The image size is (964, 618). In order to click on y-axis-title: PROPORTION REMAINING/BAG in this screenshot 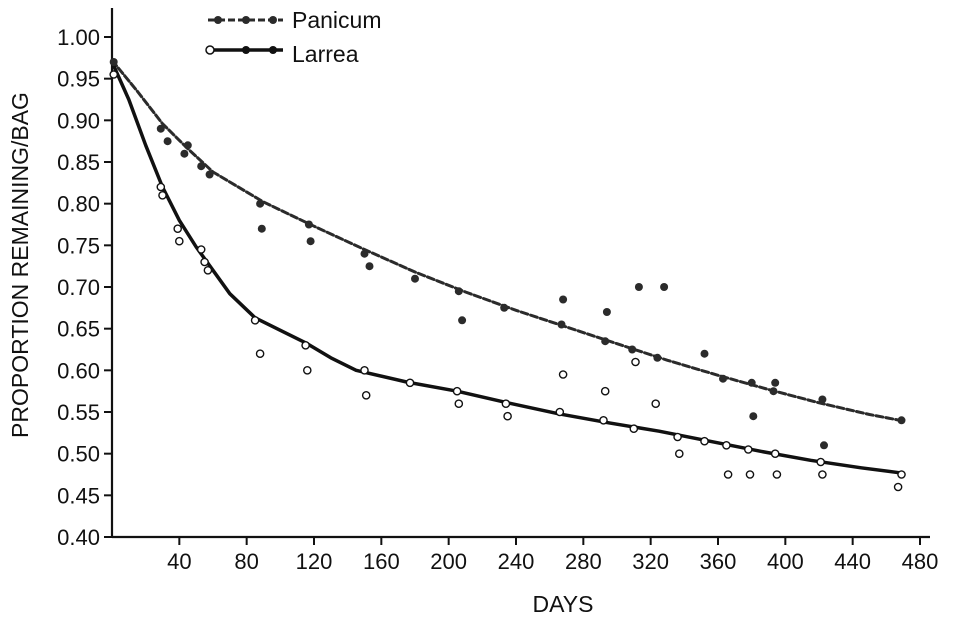, I will do `click(20, 265)`.